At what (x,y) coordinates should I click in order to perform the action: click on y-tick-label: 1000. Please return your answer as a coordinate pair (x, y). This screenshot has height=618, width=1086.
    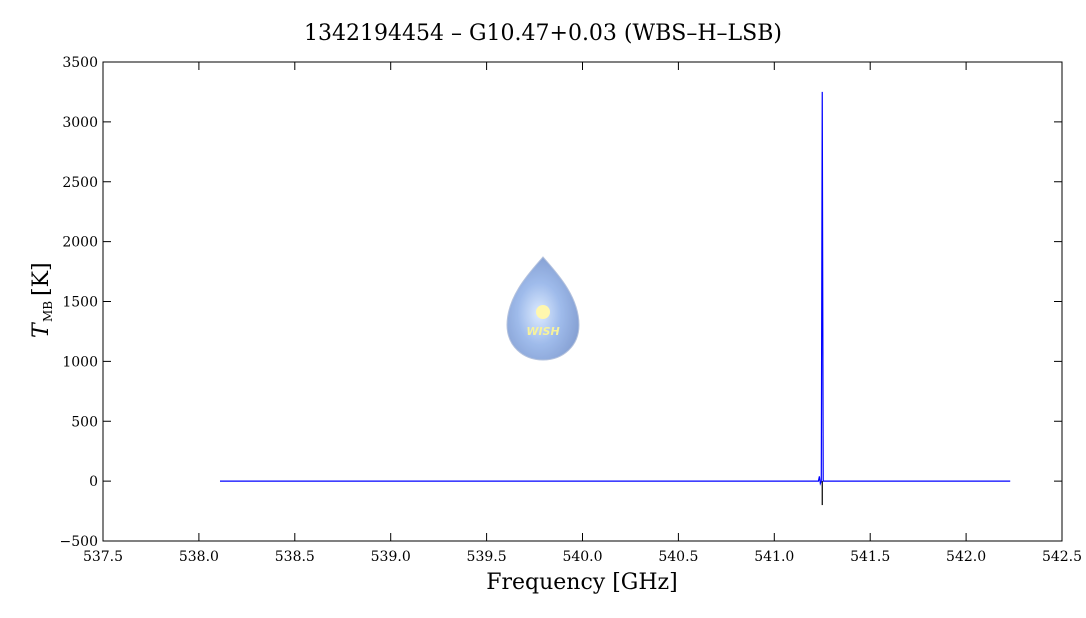
    Looking at the image, I should click on (80, 362).